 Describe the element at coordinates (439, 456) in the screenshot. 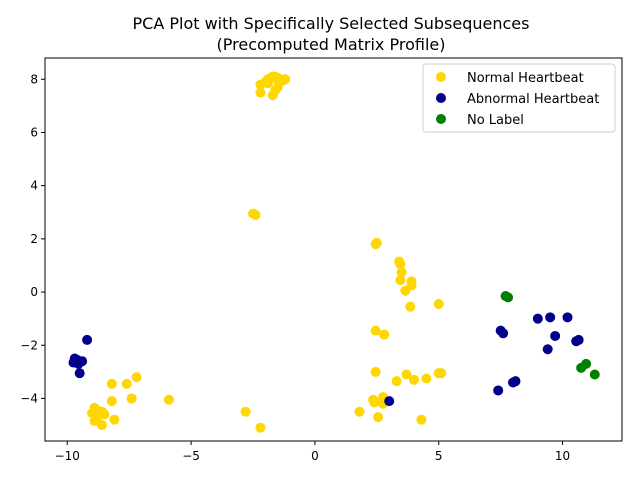

I see `x-tick-label: 5` at that location.